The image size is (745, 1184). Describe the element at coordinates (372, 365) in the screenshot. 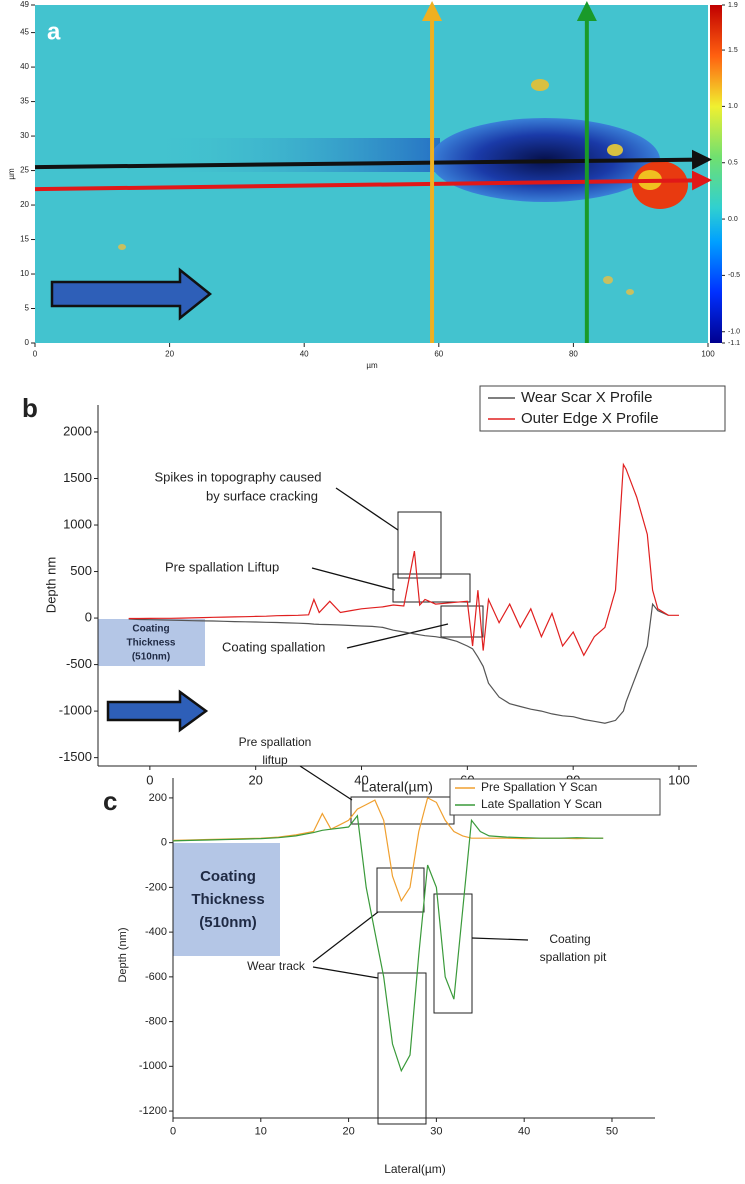

I see `x-axis-label: µm` at that location.